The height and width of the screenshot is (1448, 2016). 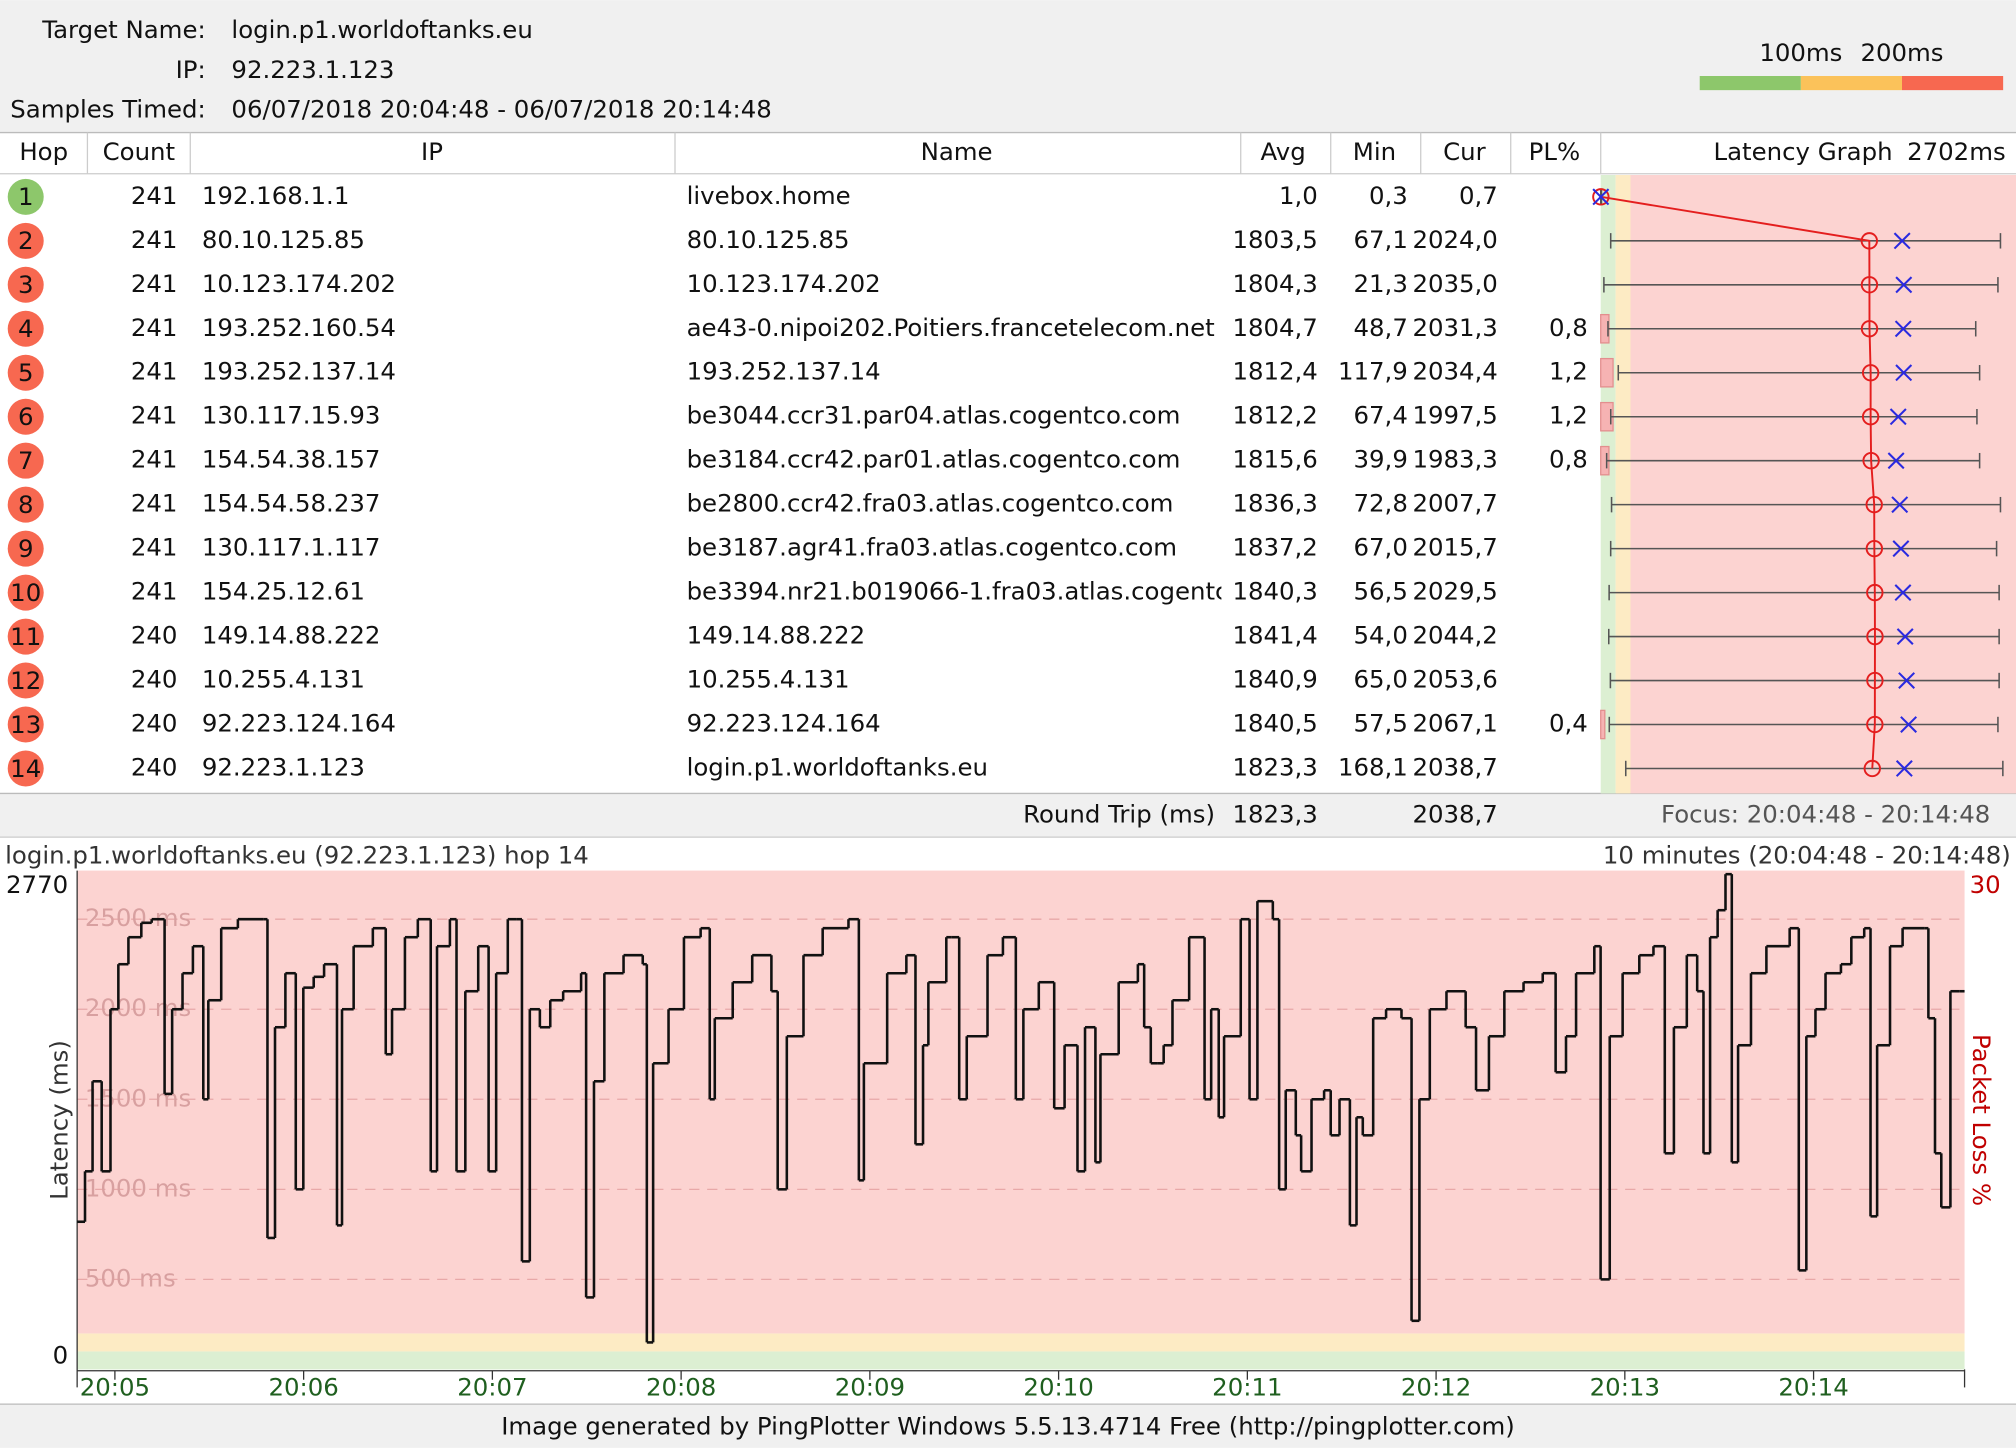 I want to click on y-axis-title: Latency (ms), so click(x=58, y=1120).